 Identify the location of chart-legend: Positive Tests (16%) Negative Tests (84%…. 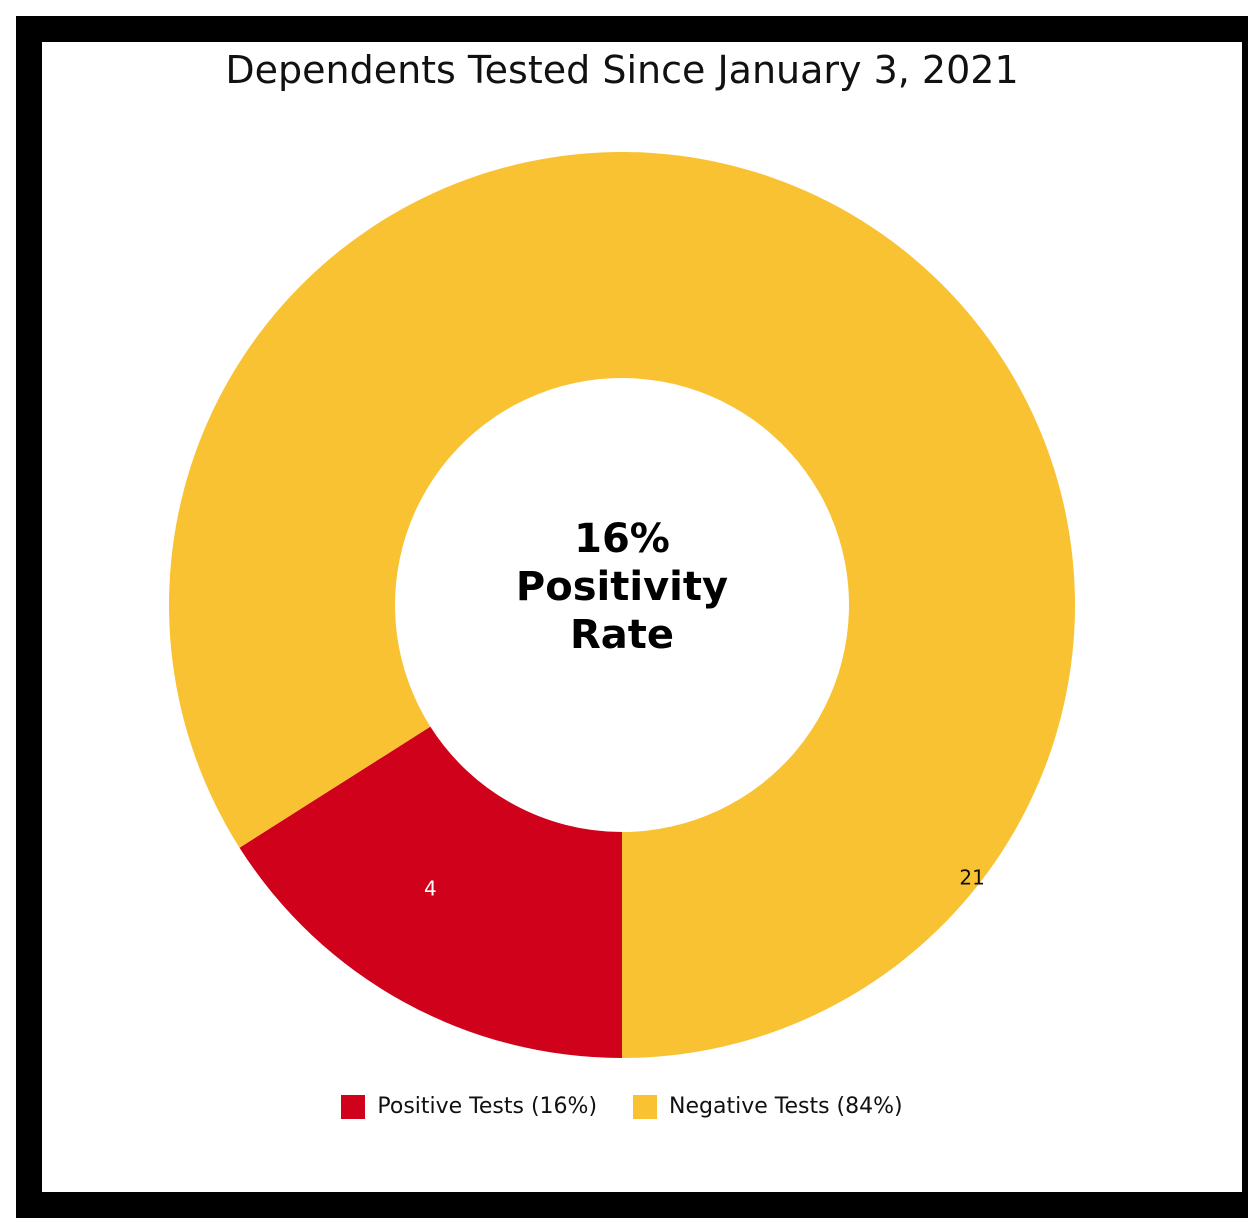
(622, 1106).